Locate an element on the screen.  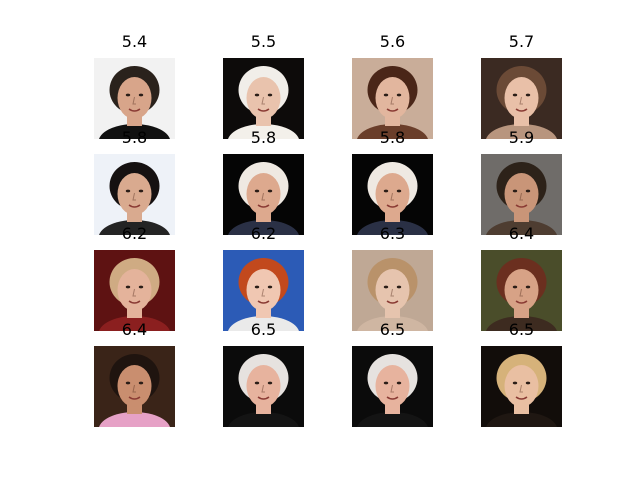
grid-cell: 6.3 is located at coordinates (392, 277).